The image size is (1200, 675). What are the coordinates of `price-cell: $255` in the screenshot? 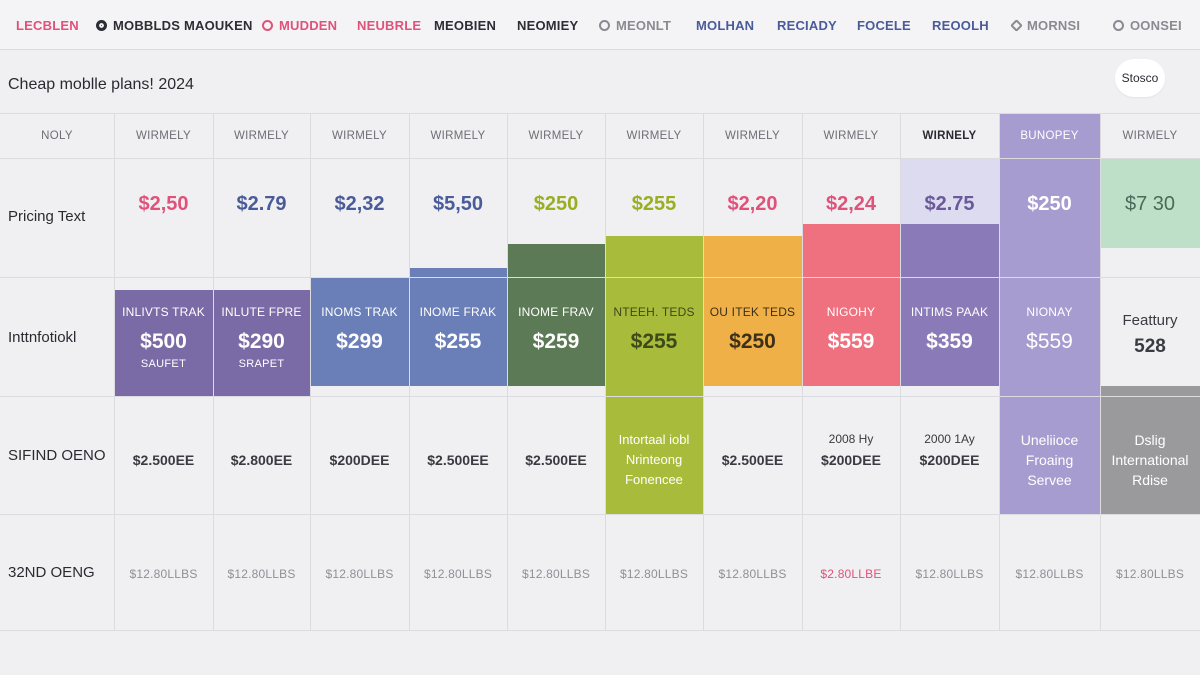 It's located at (654, 203).